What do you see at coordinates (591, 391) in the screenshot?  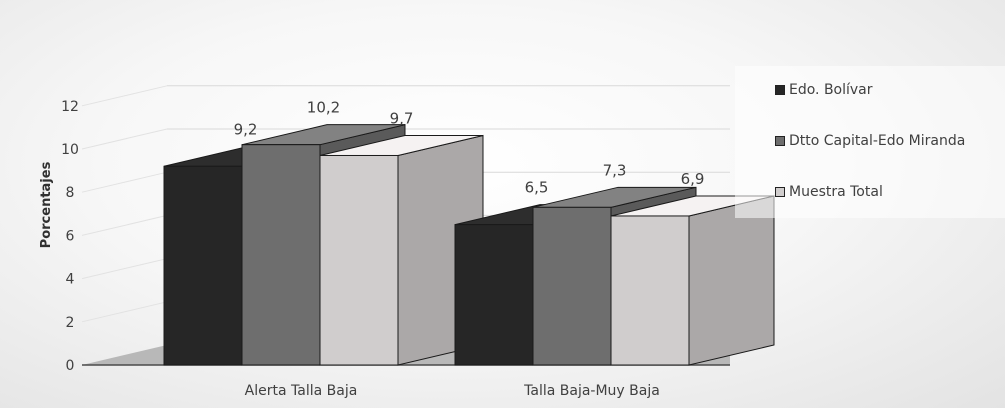 I see `category-label: Talla Baja-Muy Baja` at bounding box center [591, 391].